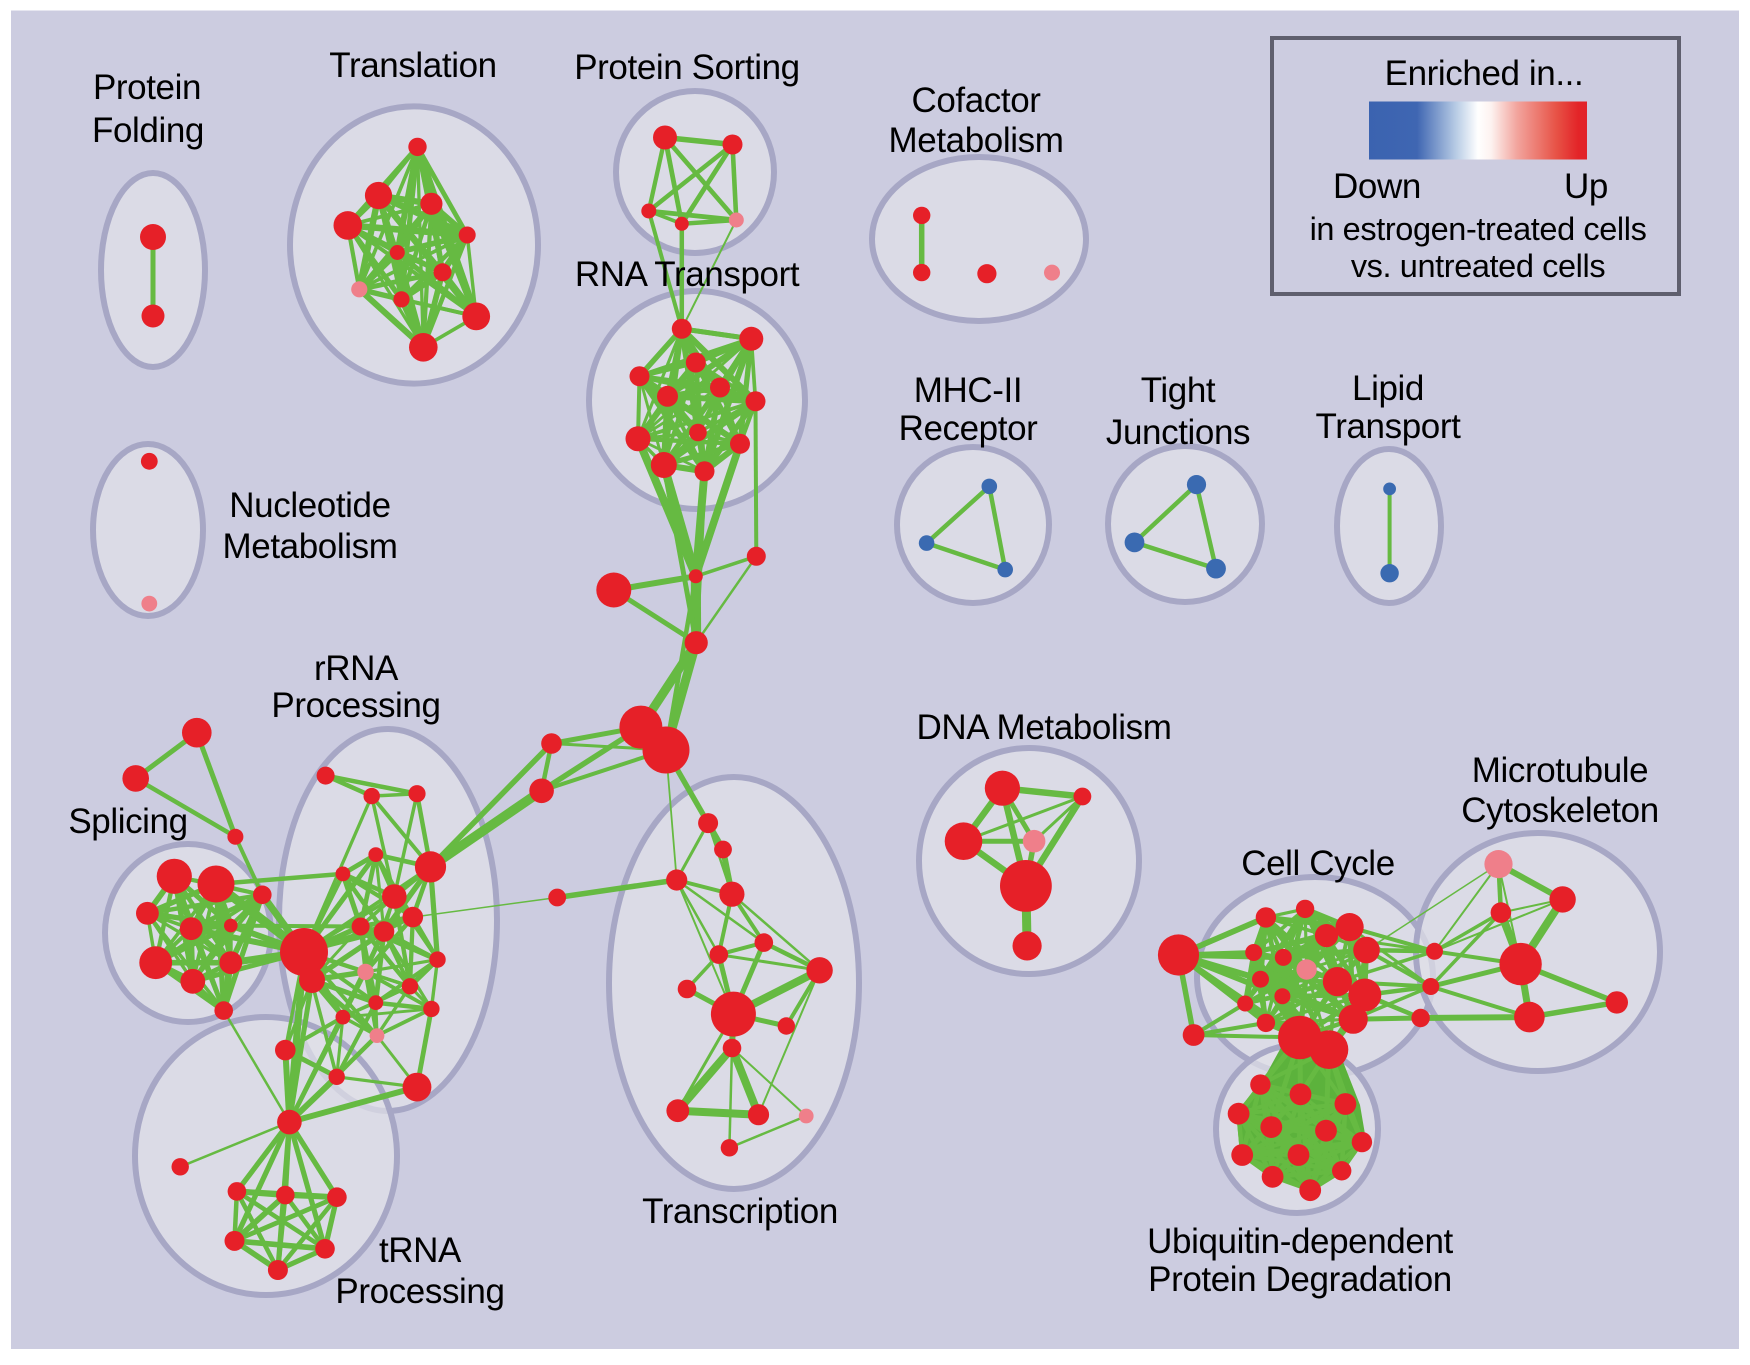 The image size is (1750, 1365). I want to click on svg-text: RNA Transport, so click(687, 274).